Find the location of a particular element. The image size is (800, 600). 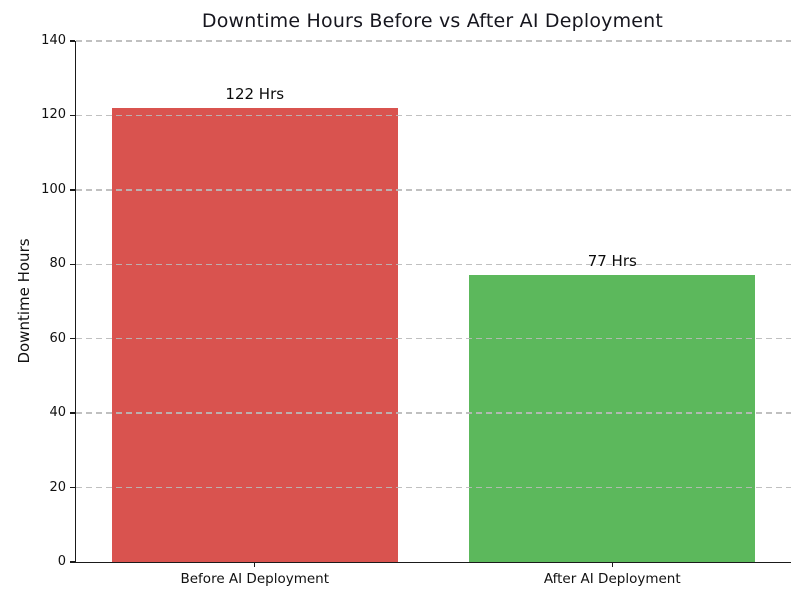

bar-value-label: 122 Hrs is located at coordinates (255, 93).